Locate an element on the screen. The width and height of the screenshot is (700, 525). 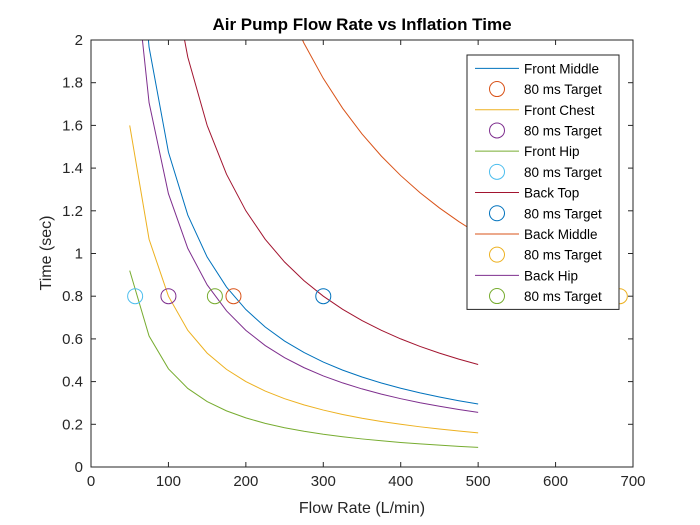
markers-group is located at coordinates (377, 296).